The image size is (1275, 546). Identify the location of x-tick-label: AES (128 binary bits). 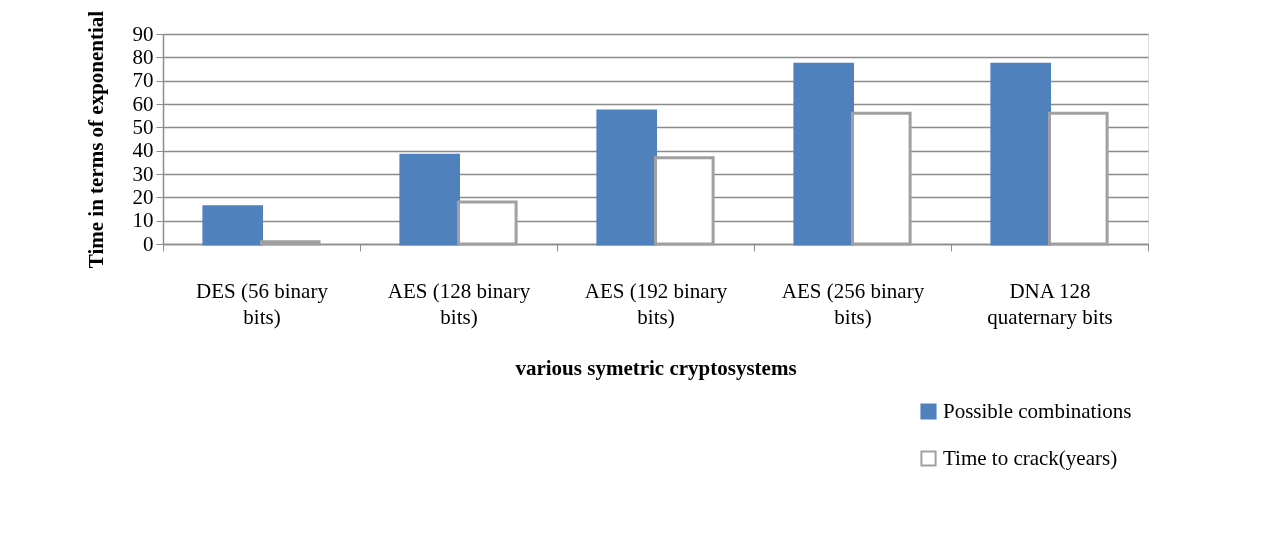
(459, 303).